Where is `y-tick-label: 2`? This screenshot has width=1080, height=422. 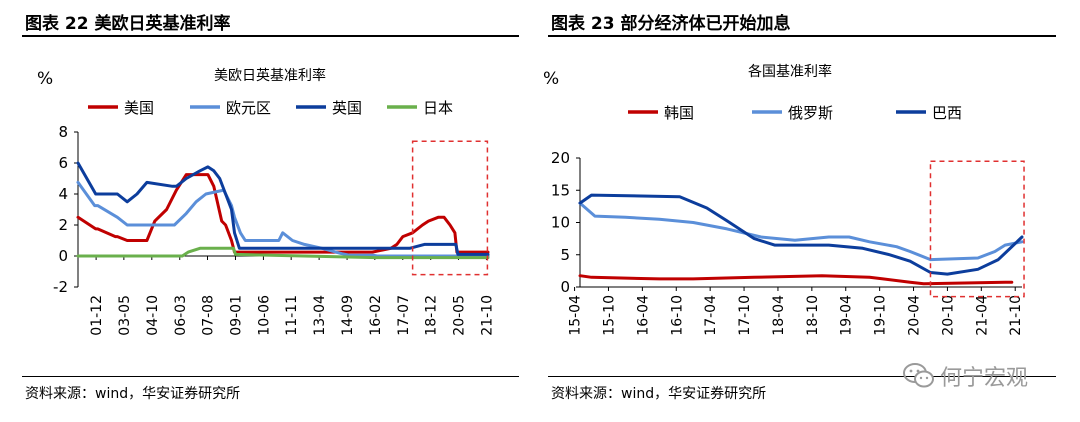
y-tick-label: 2 is located at coordinates (63, 225).